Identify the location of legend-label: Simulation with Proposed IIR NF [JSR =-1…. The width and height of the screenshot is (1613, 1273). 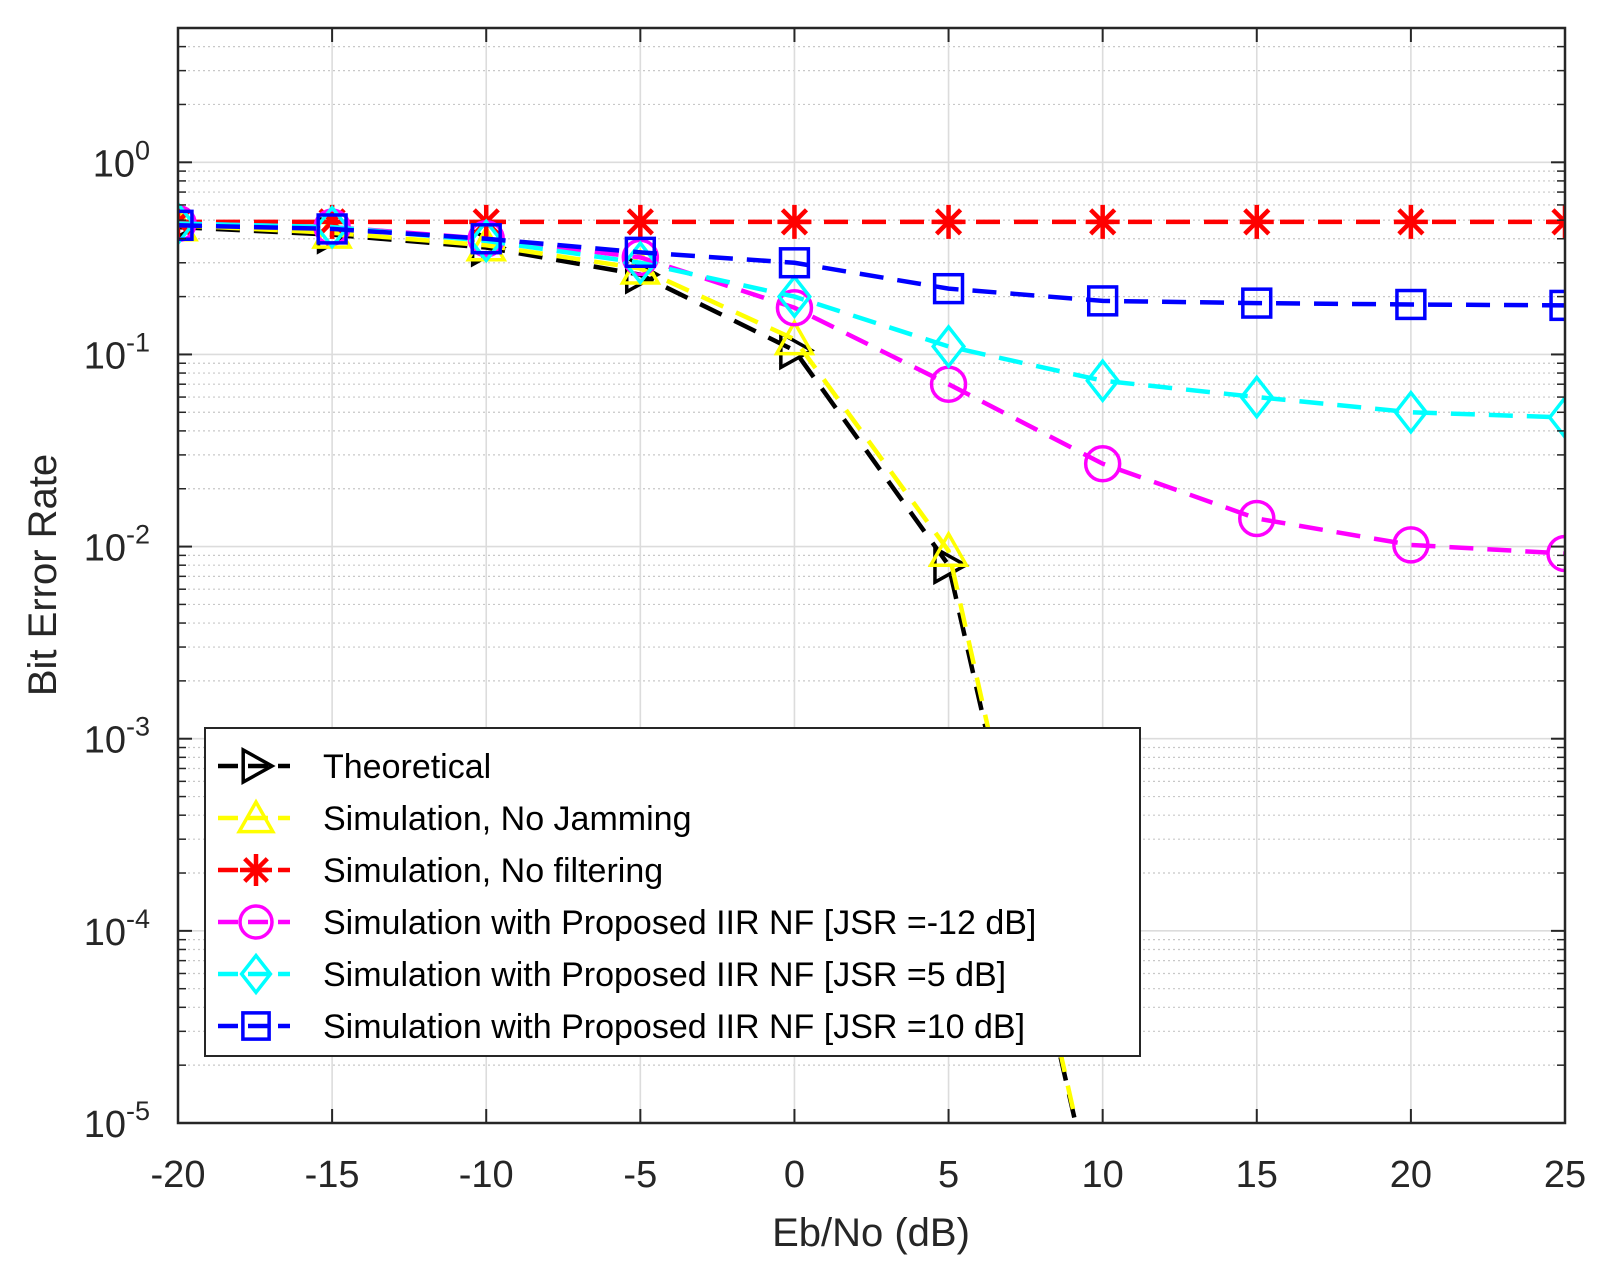
(679, 923).